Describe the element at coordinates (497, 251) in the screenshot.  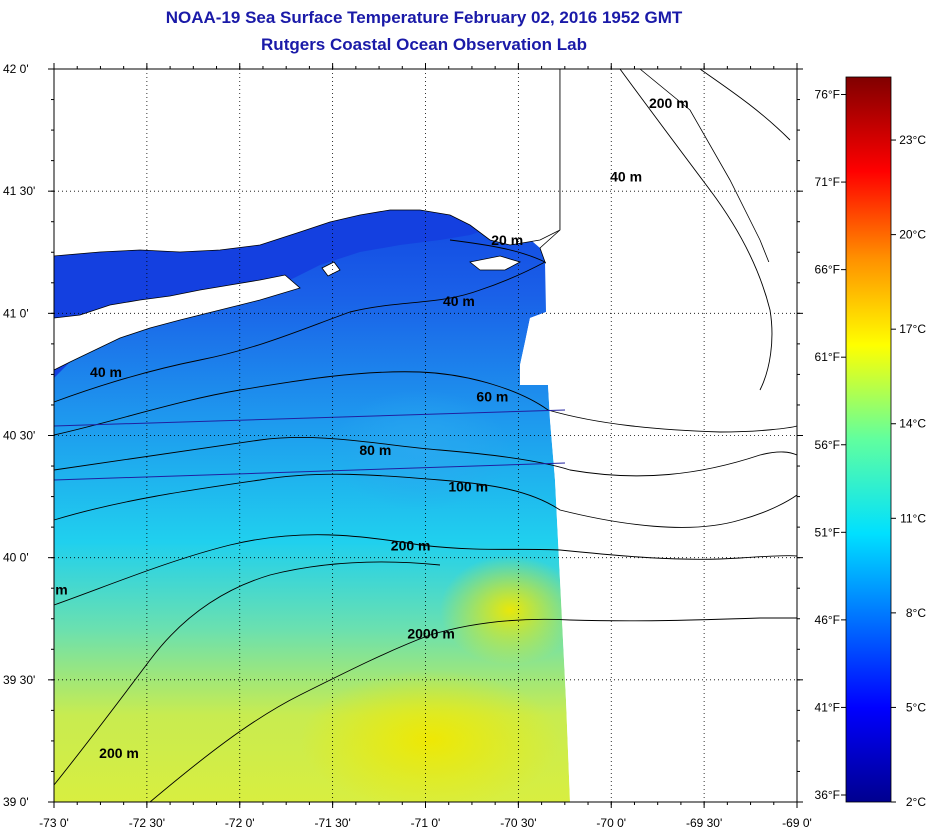
I see `contour-20m` at that location.